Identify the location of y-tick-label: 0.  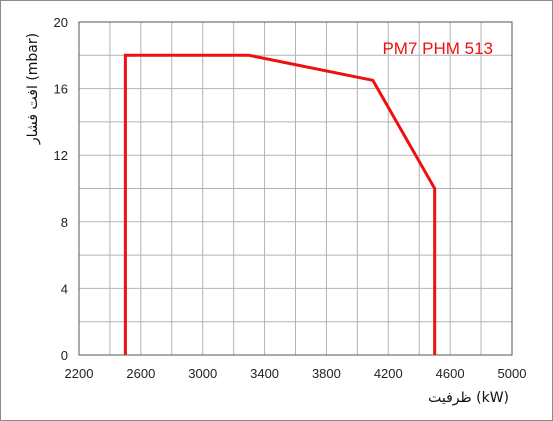
(64, 355).